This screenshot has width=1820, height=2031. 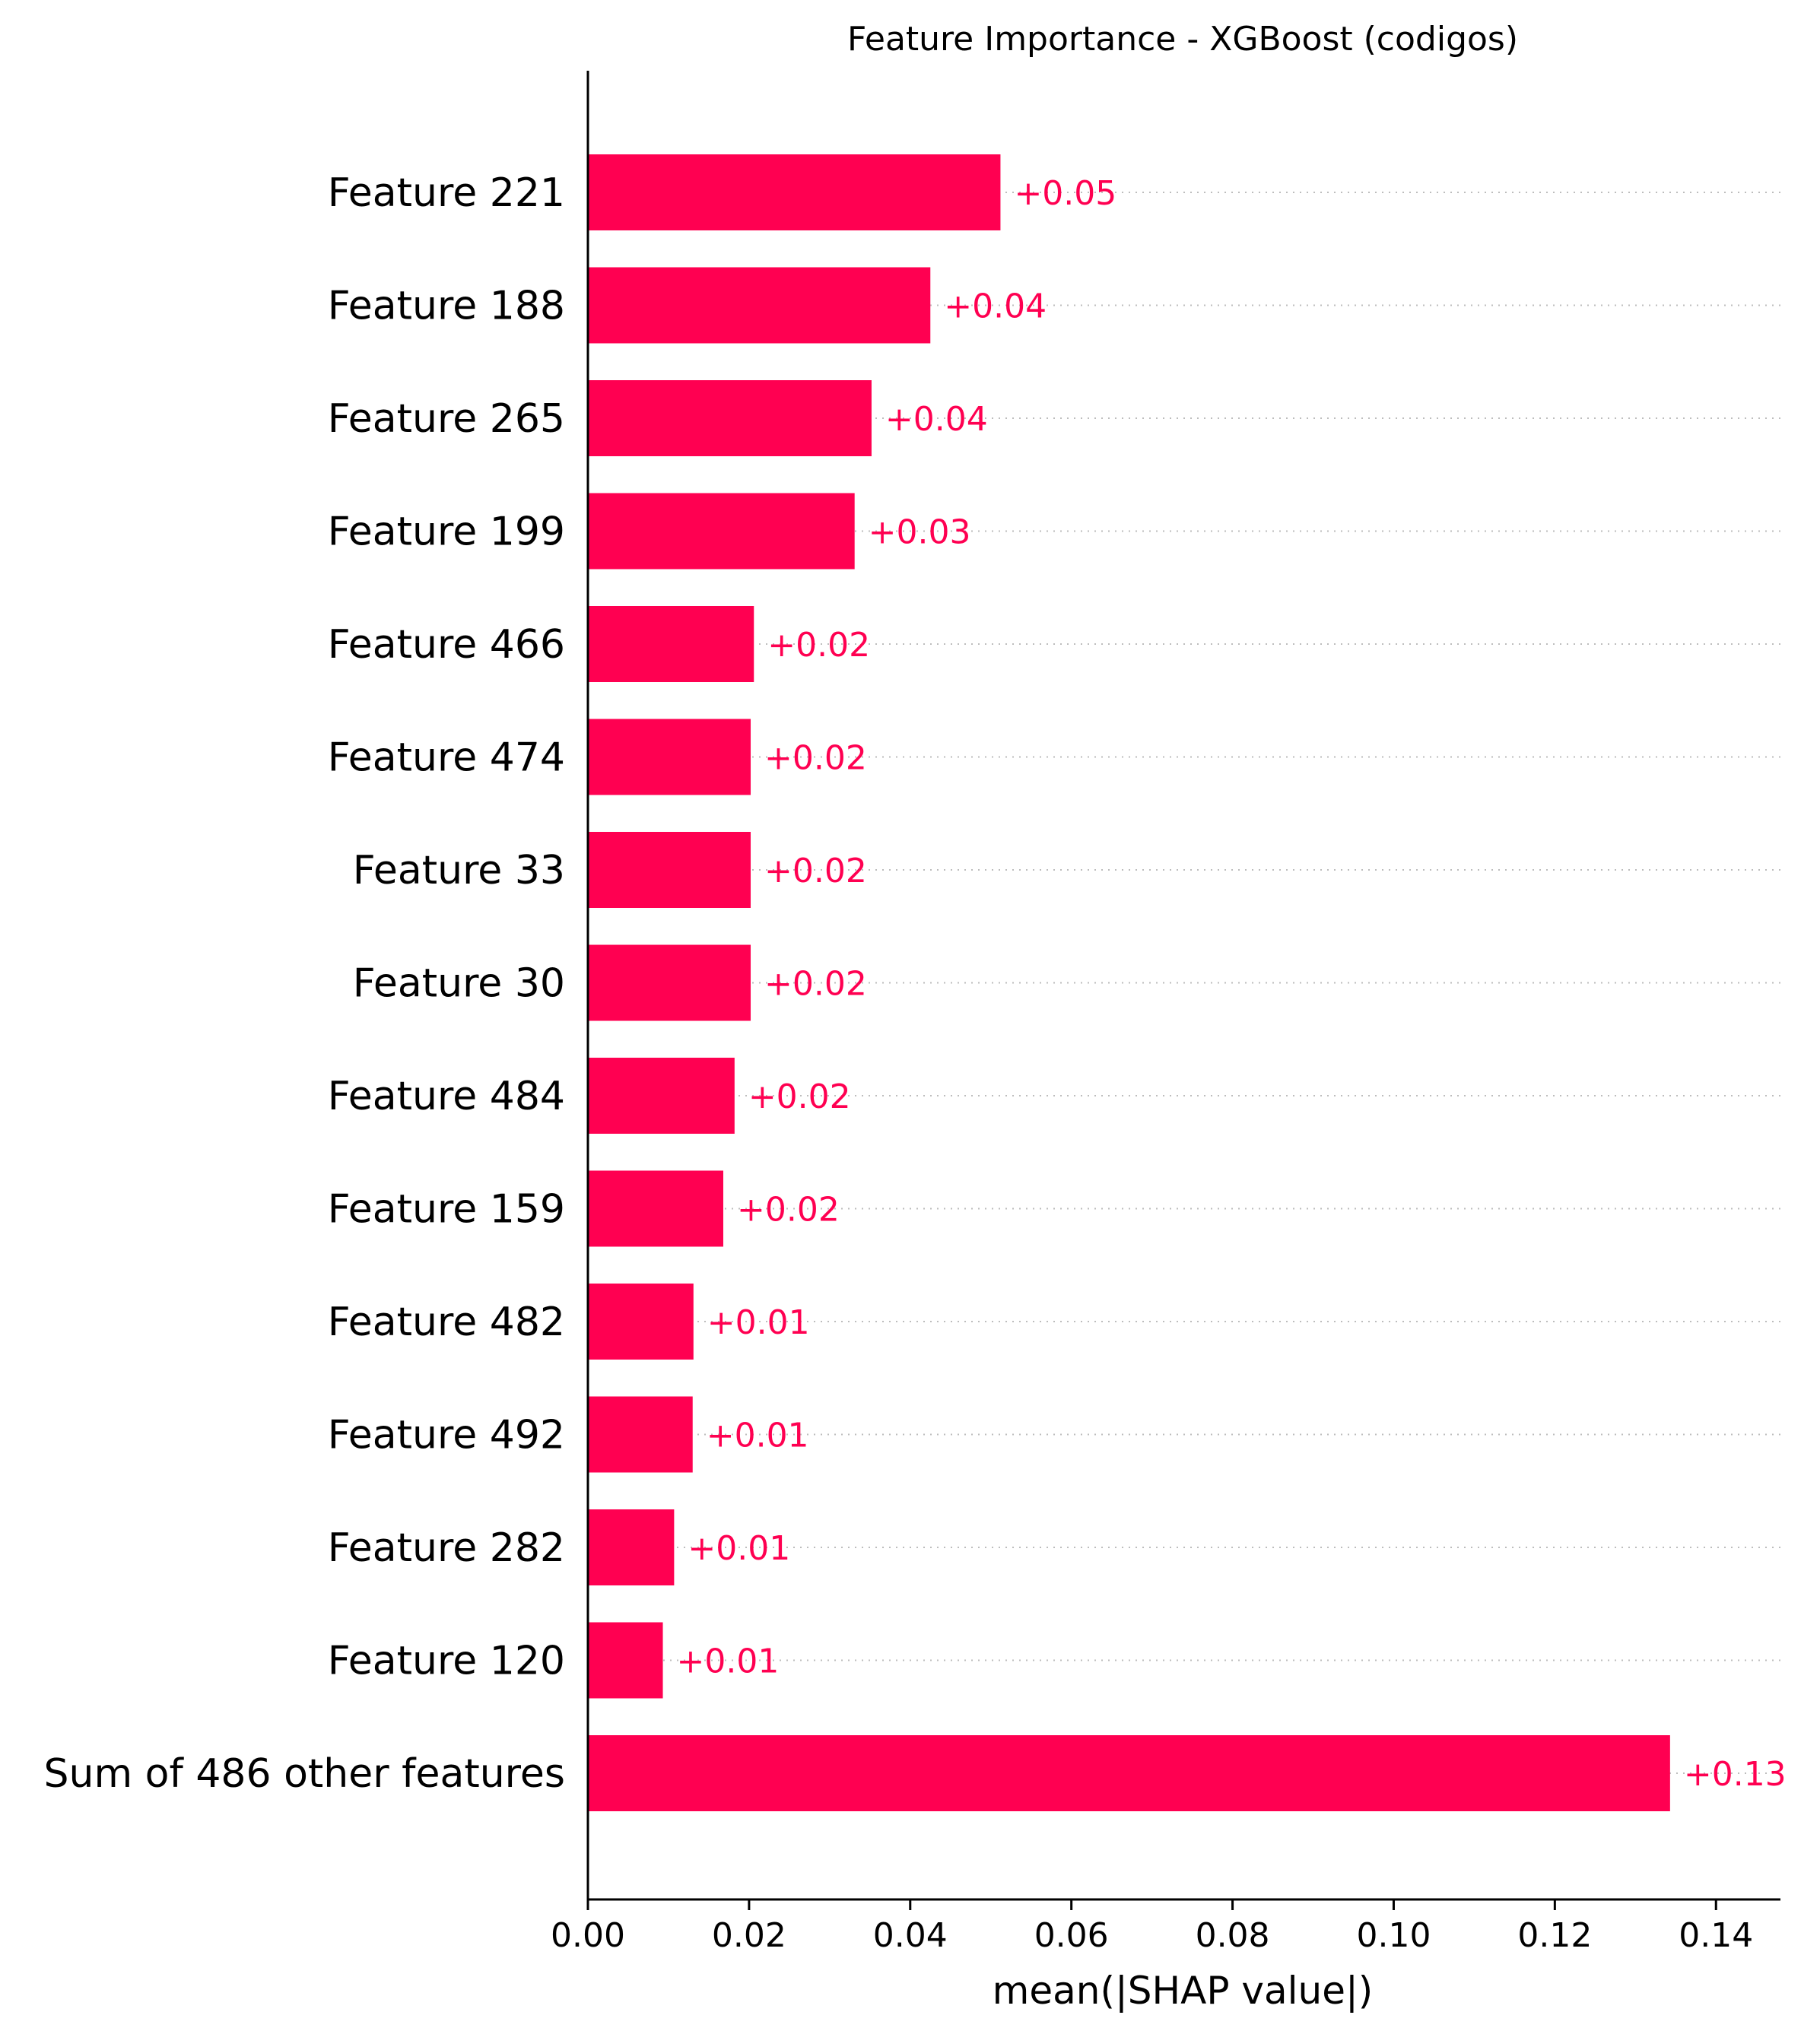 I want to click on x-tick-label: 0.12, so click(x=1554, y=1935).